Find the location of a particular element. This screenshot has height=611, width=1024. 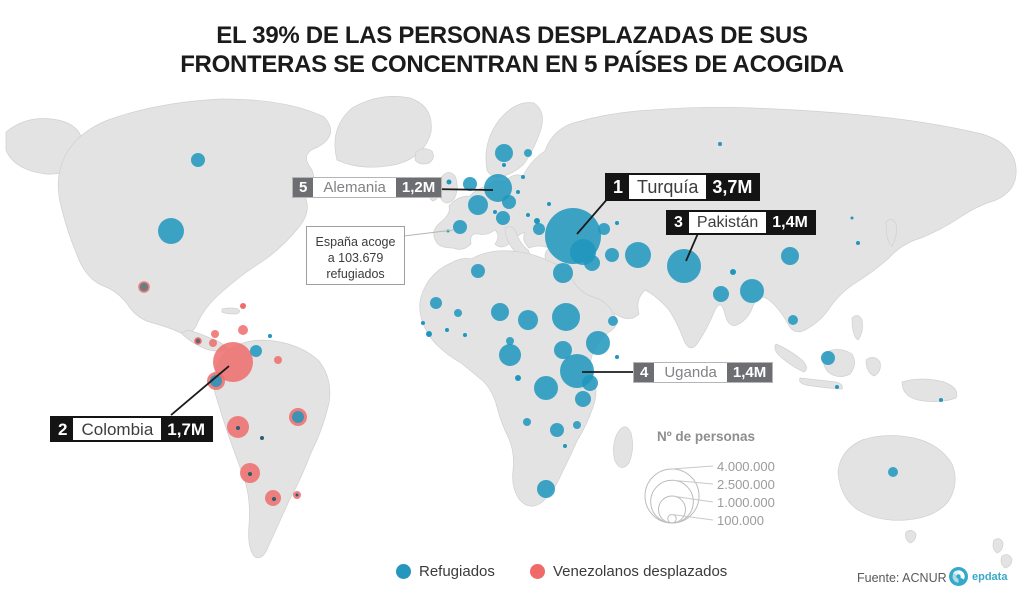

size-legend-label: 100.000 is located at coordinates (740, 520).